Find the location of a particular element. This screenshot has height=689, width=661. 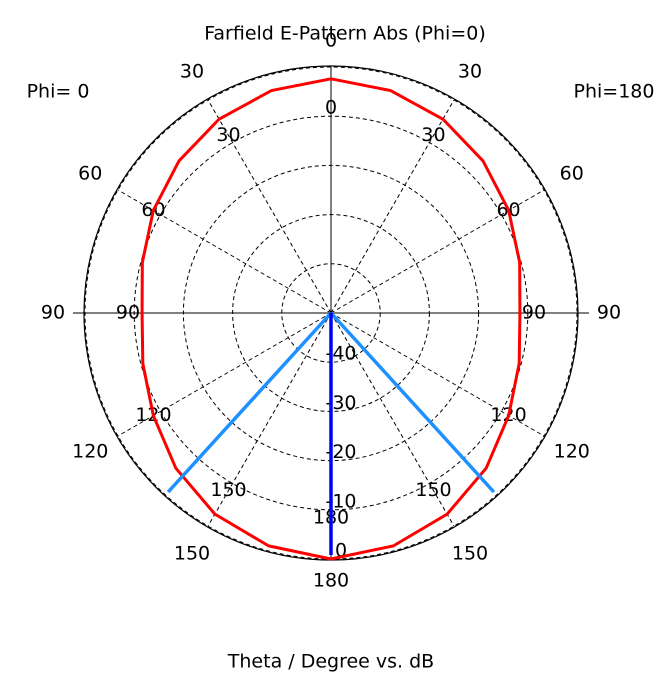

theta-tick-label: 180 is located at coordinates (331, 581).